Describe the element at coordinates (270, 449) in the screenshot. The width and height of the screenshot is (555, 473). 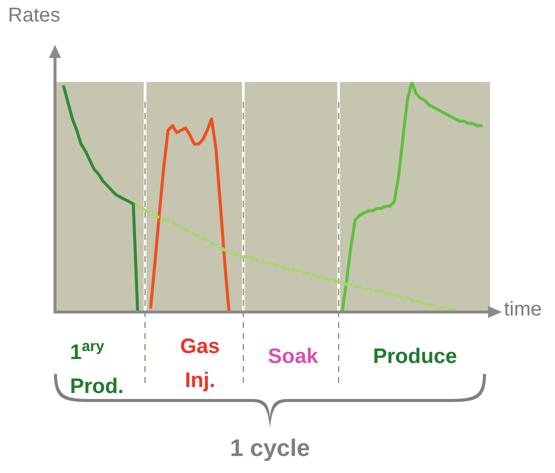
I see `text: 1 cycle` at that location.